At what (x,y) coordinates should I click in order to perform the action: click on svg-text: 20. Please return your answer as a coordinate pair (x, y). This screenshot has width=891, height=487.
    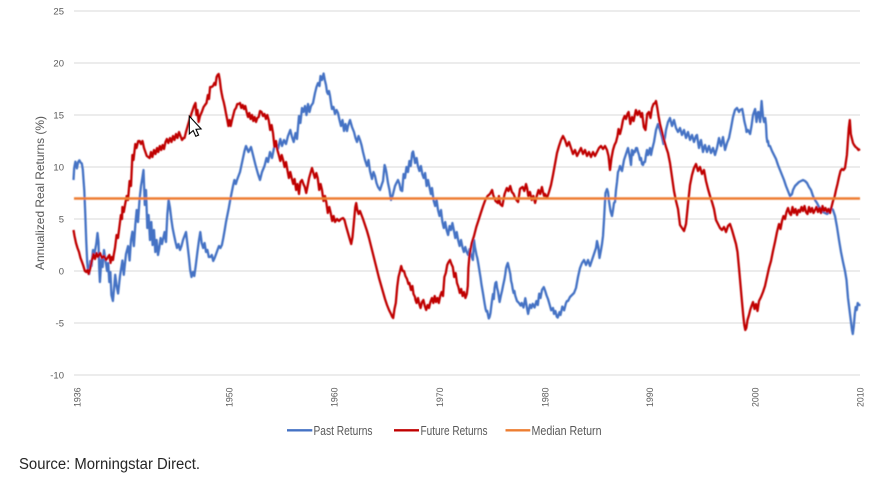
    Looking at the image, I should click on (58, 64).